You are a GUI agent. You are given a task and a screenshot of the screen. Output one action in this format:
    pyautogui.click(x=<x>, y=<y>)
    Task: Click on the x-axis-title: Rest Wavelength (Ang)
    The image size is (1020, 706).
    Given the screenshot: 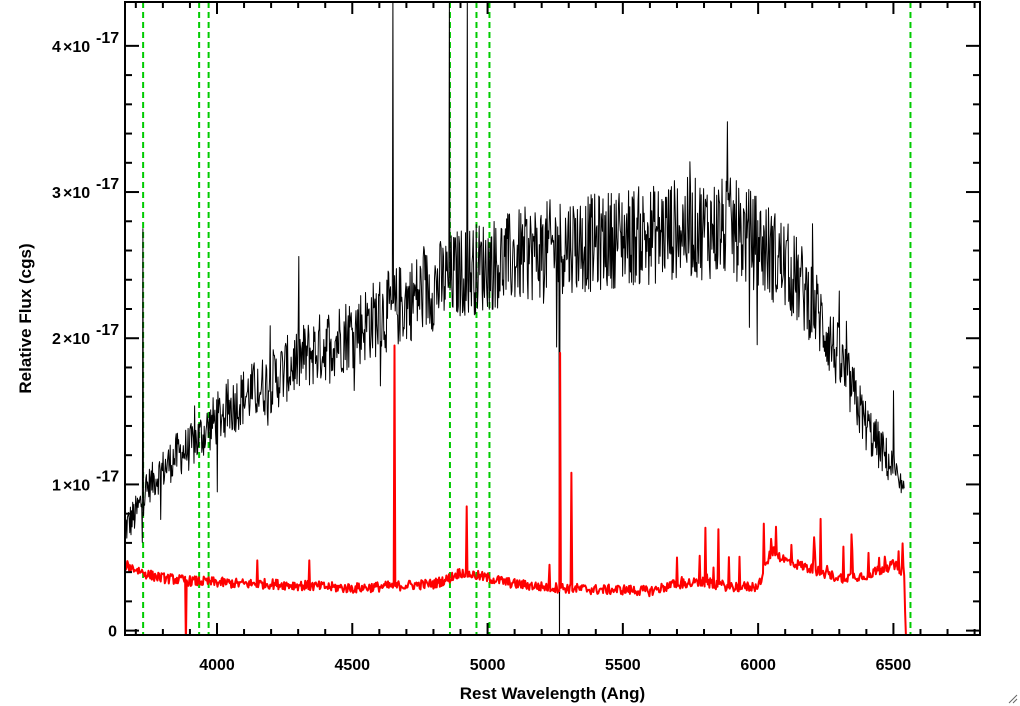 What is the action you would take?
    pyautogui.click(x=552, y=693)
    